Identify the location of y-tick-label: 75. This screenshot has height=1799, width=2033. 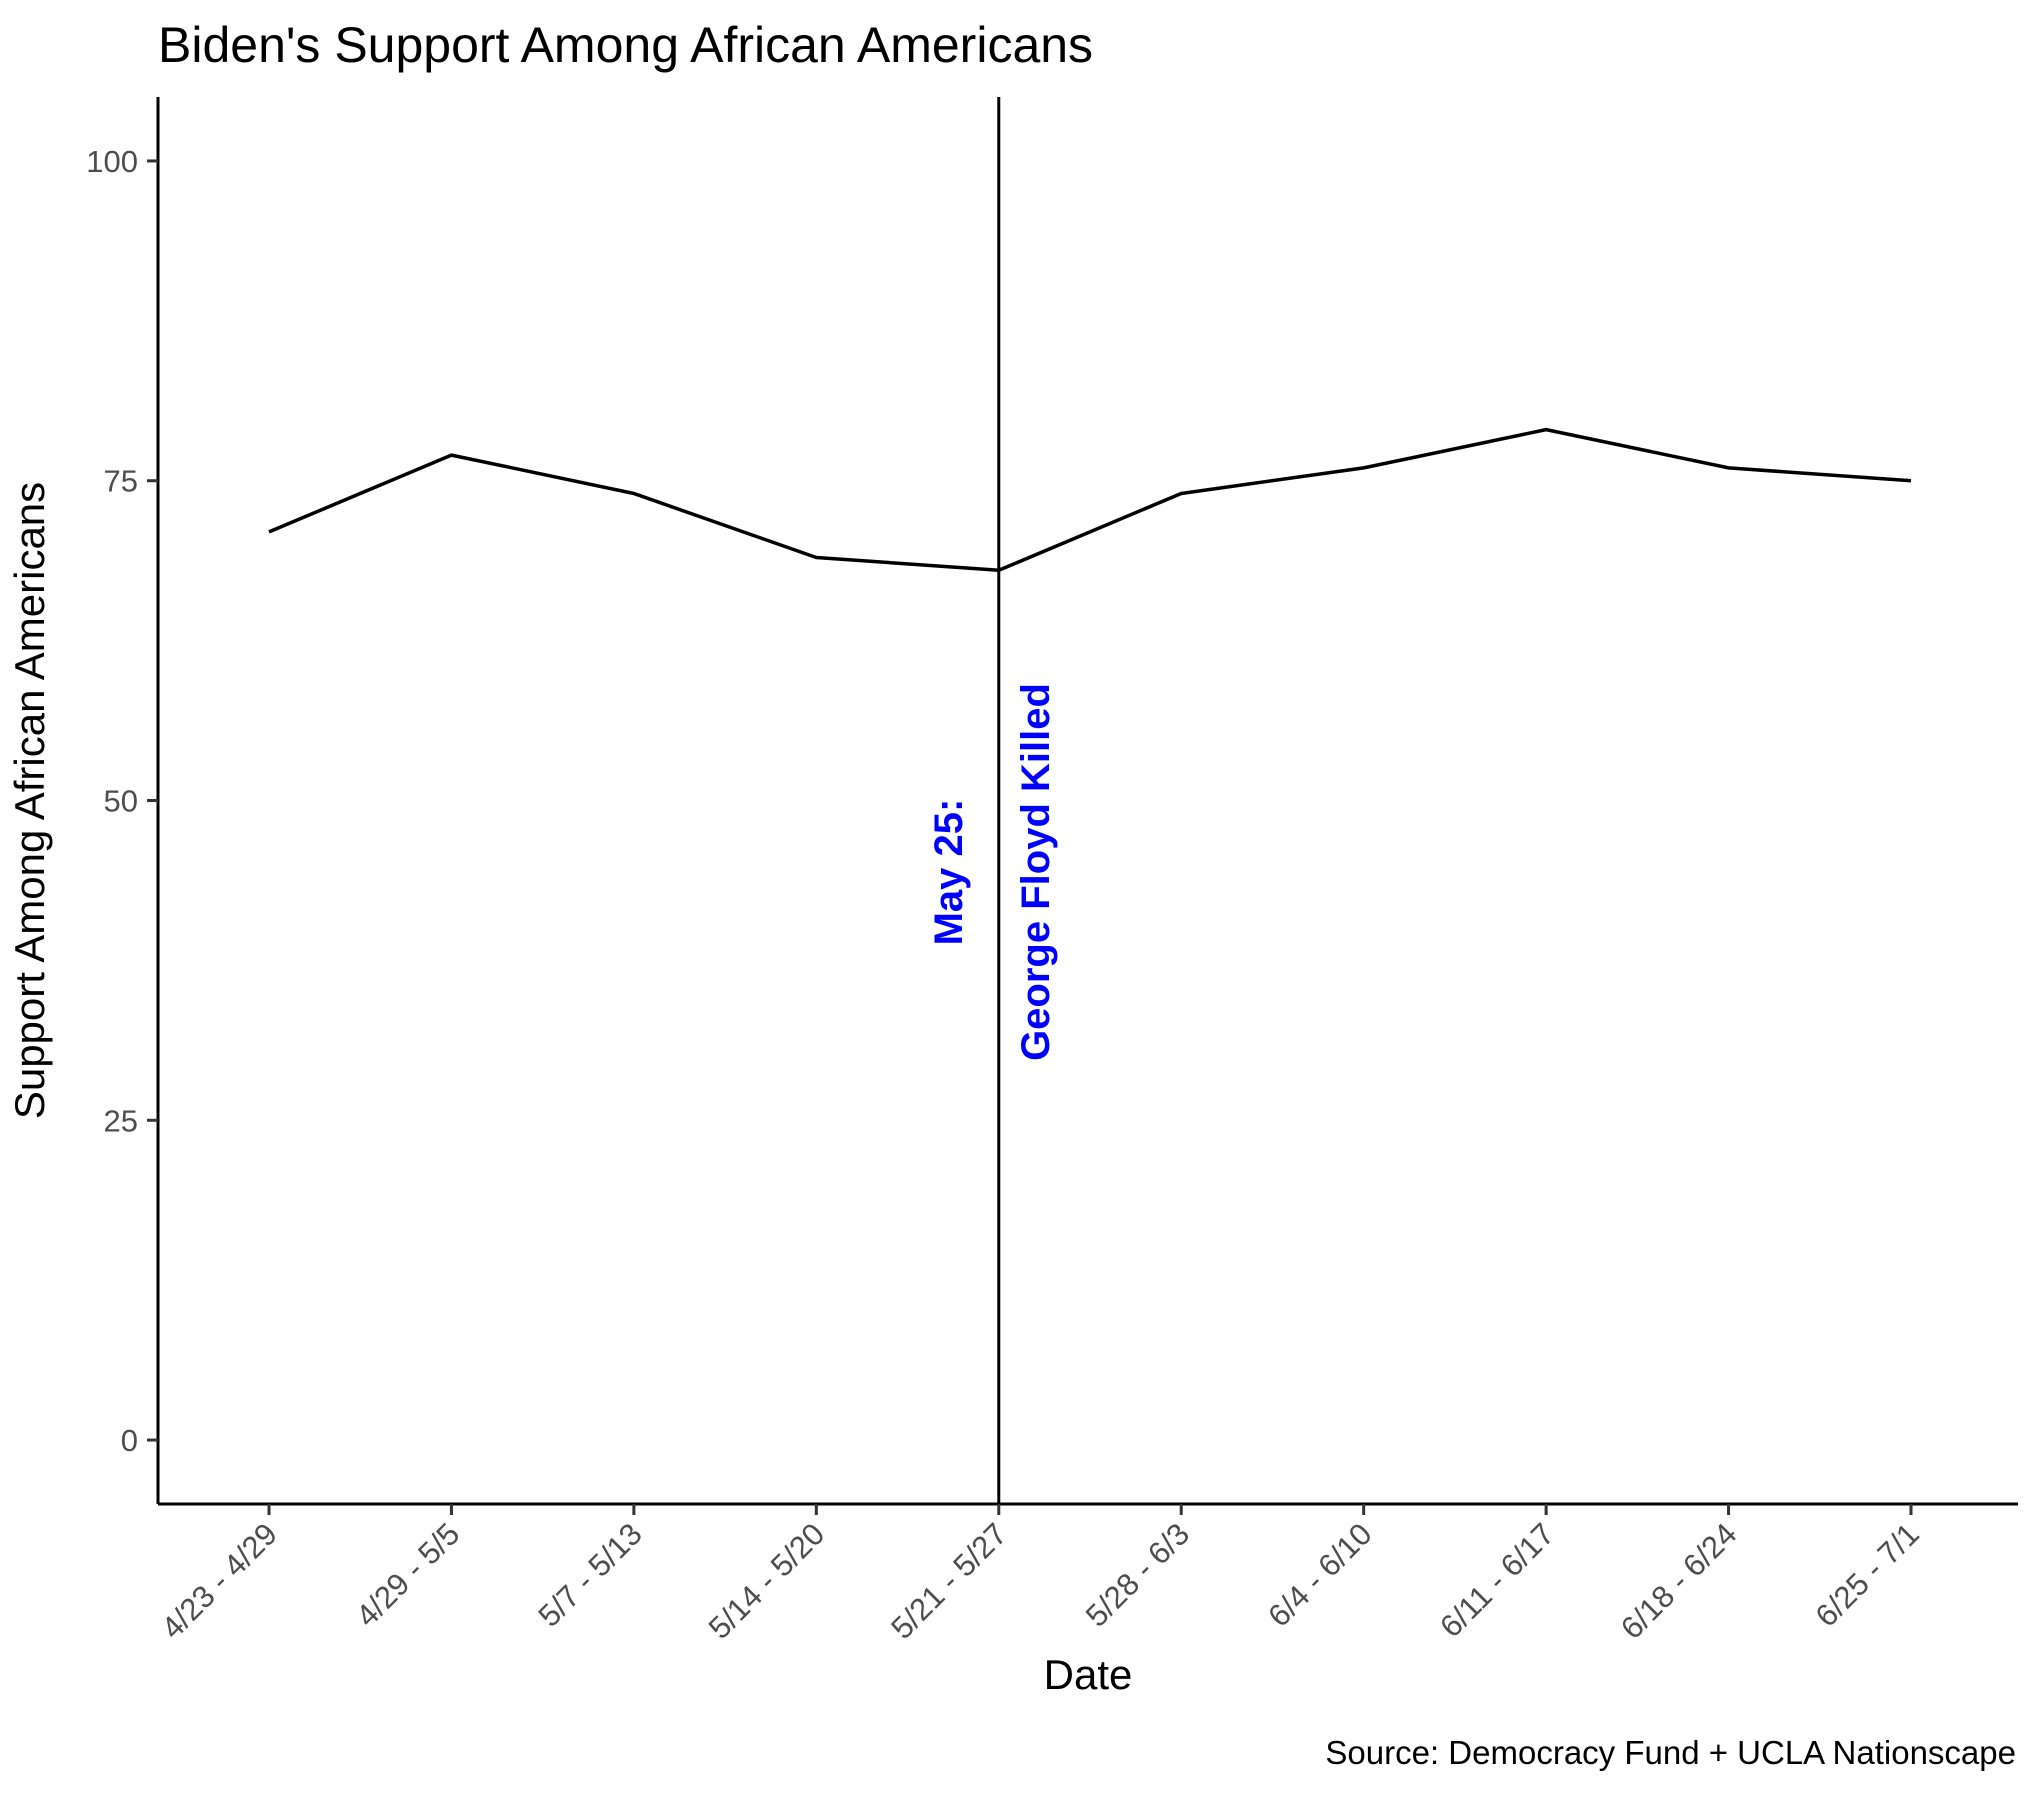
(121, 481).